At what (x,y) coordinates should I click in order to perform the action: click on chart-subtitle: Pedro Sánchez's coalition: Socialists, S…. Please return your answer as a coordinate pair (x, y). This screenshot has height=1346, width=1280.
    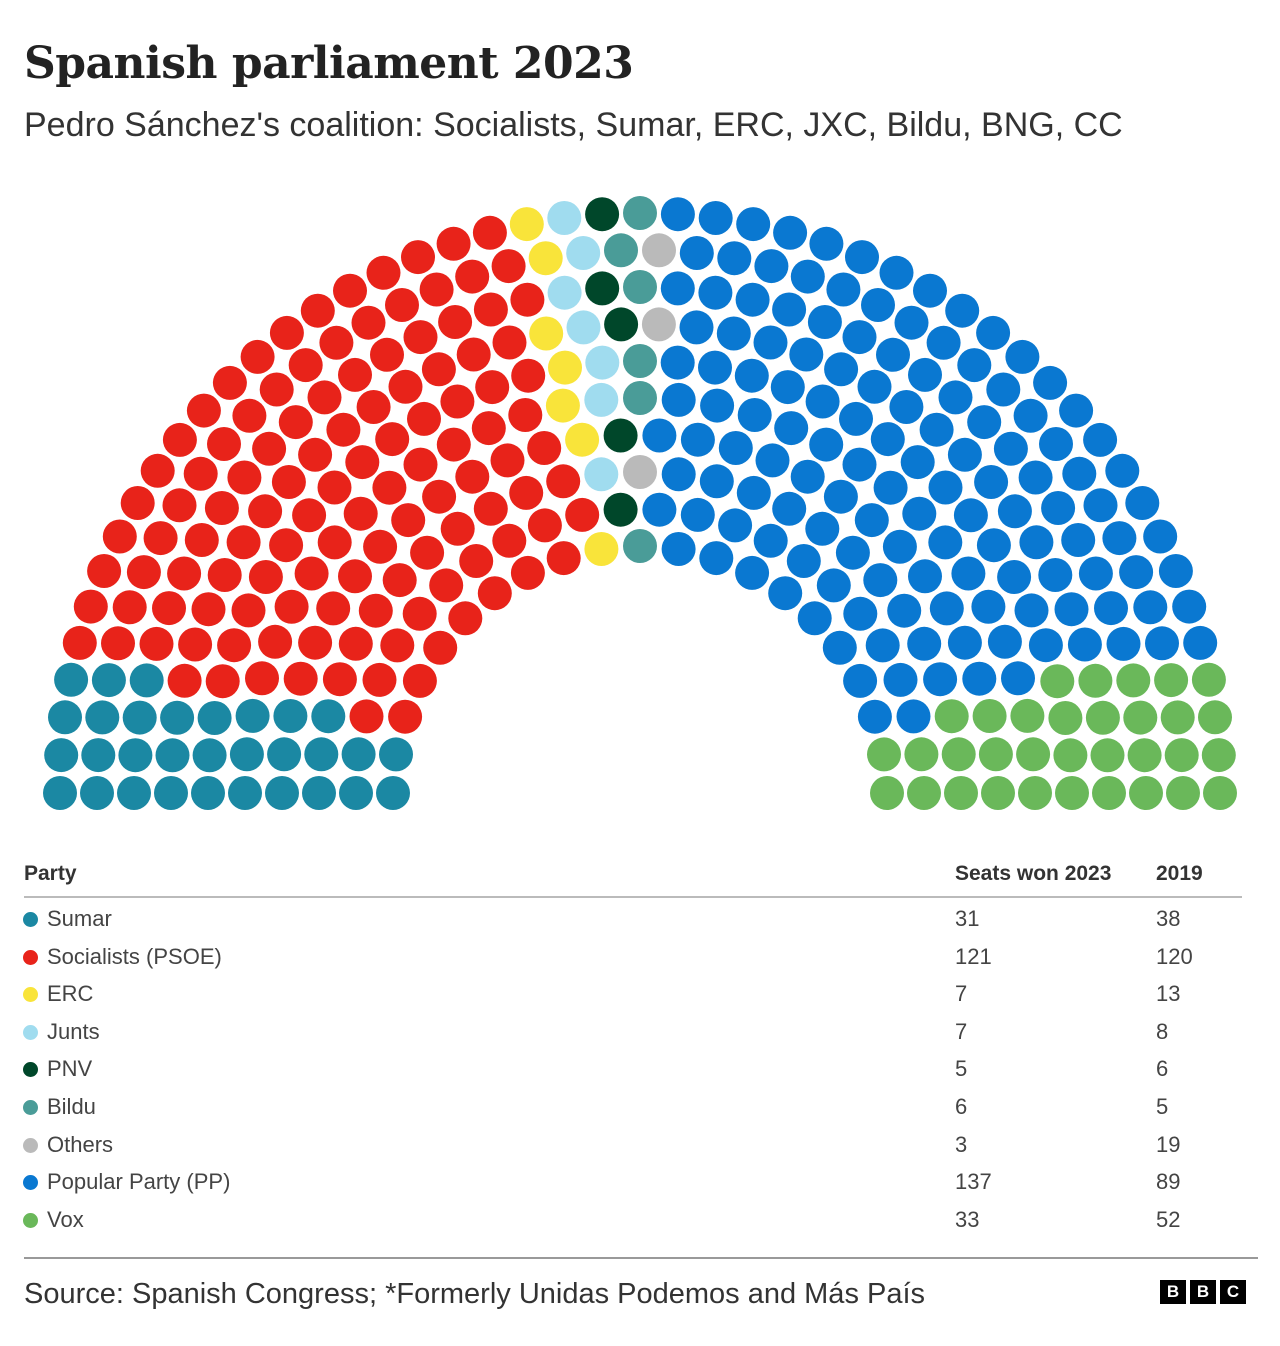
    Looking at the image, I should click on (573, 125).